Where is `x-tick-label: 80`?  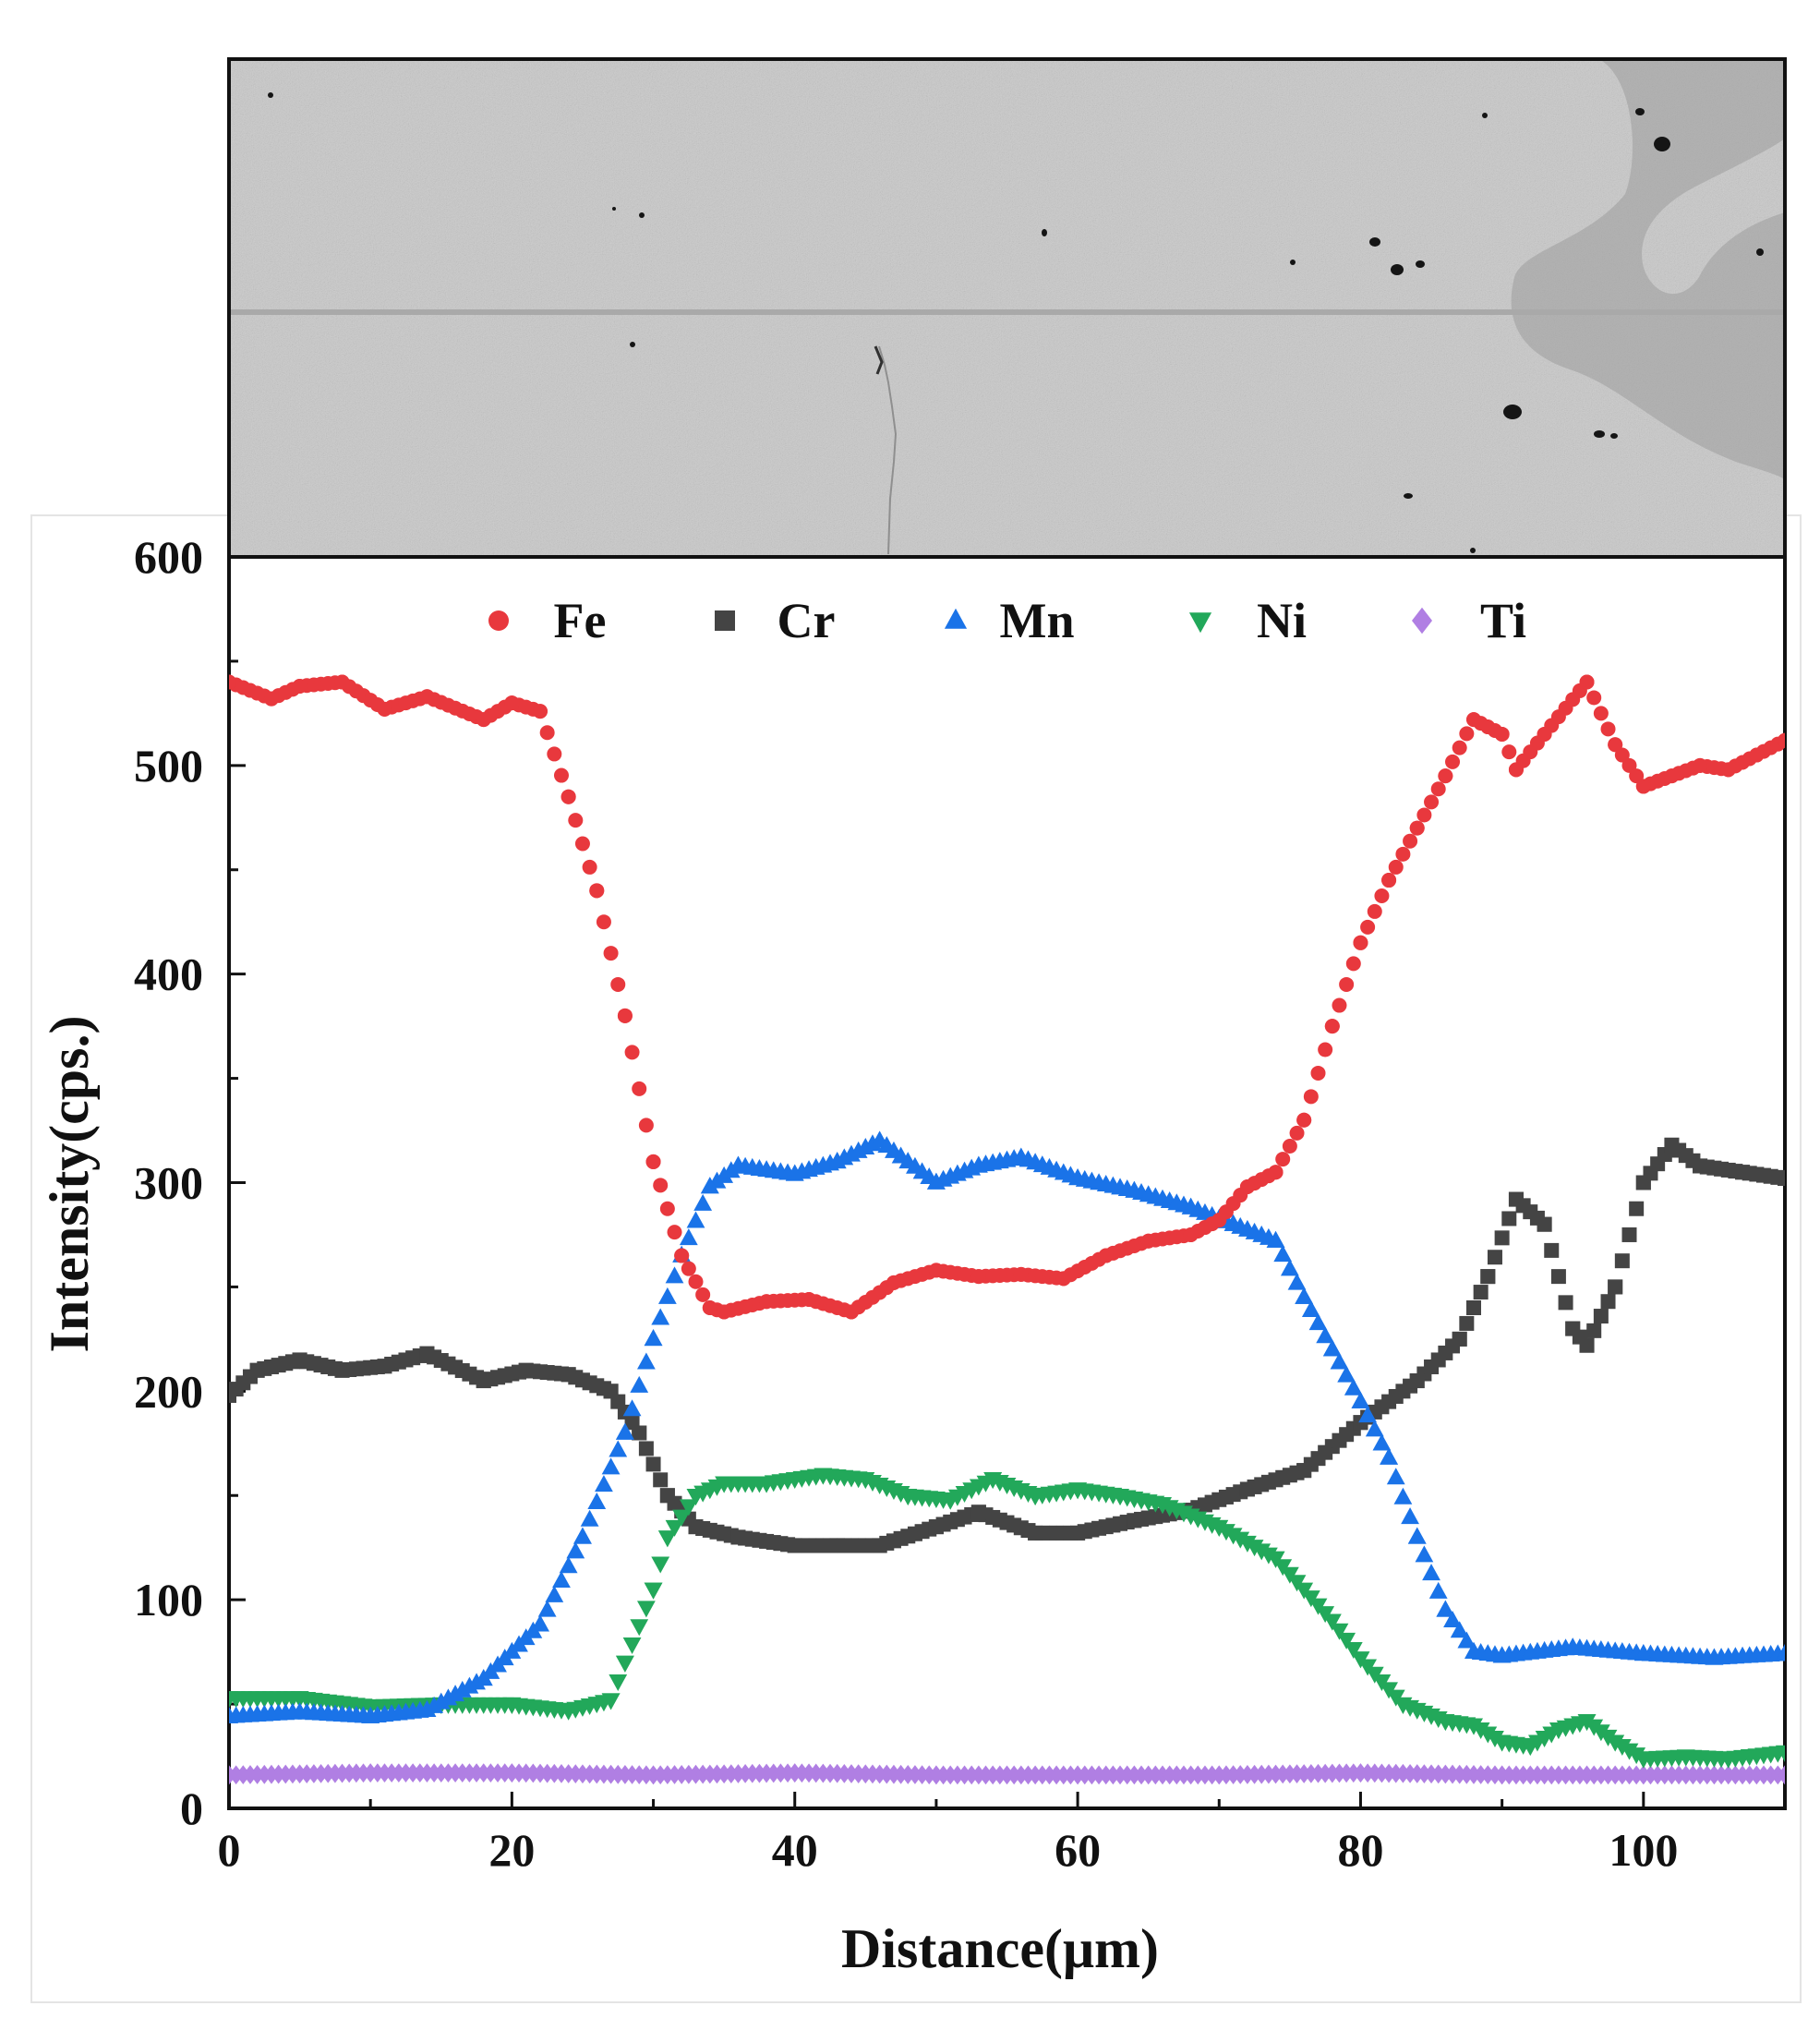 x-tick-label: 80 is located at coordinates (1360, 1850).